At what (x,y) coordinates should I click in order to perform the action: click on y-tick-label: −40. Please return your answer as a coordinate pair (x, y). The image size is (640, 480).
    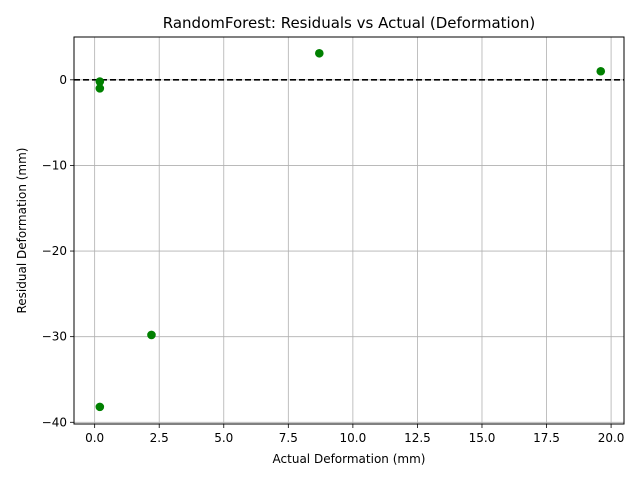
    Looking at the image, I should click on (54, 422).